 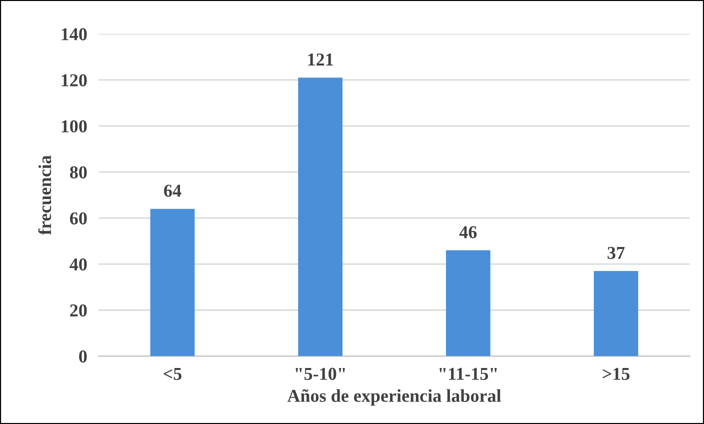 I want to click on y-tick-label: 120, so click(x=74, y=80).